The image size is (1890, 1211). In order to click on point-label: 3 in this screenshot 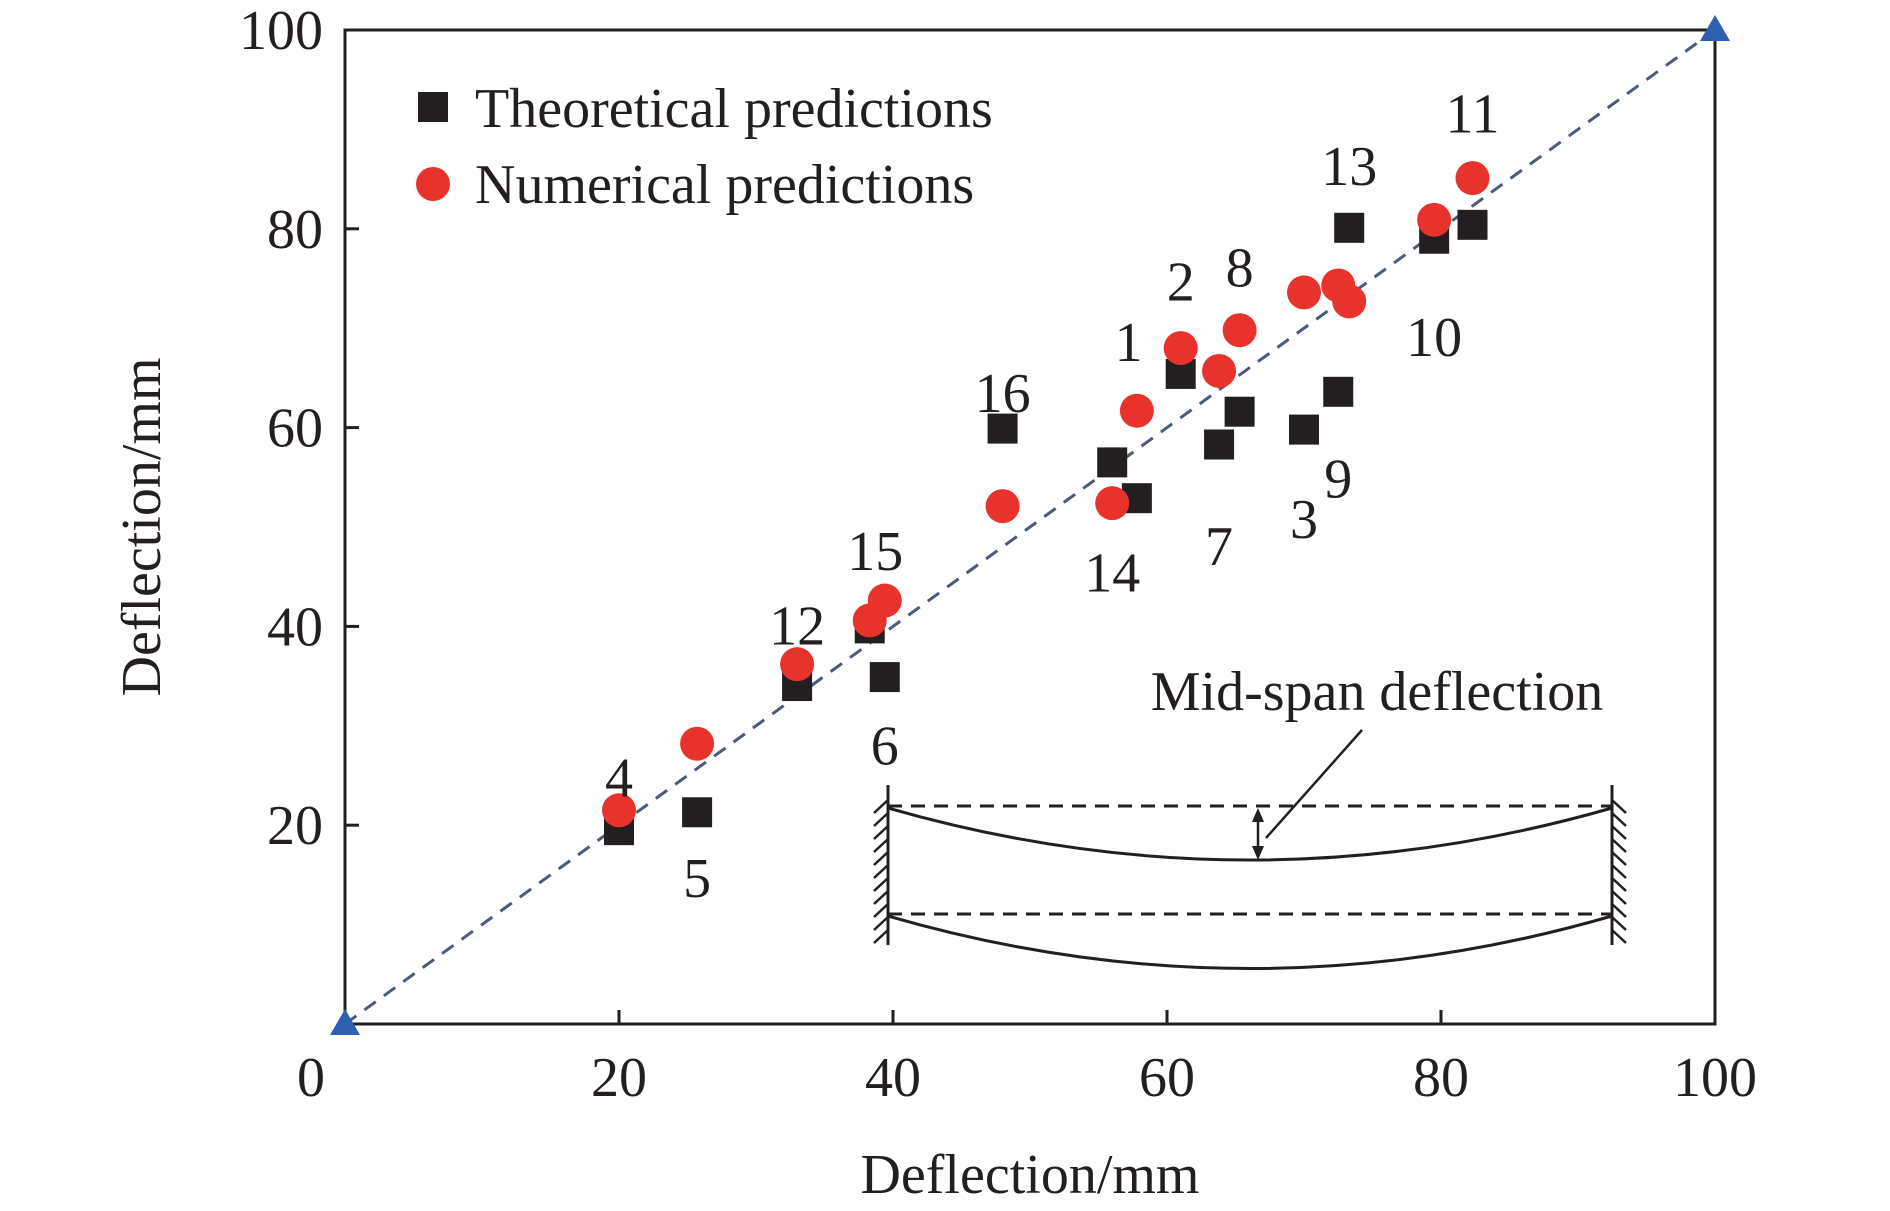, I will do `click(1304, 520)`.